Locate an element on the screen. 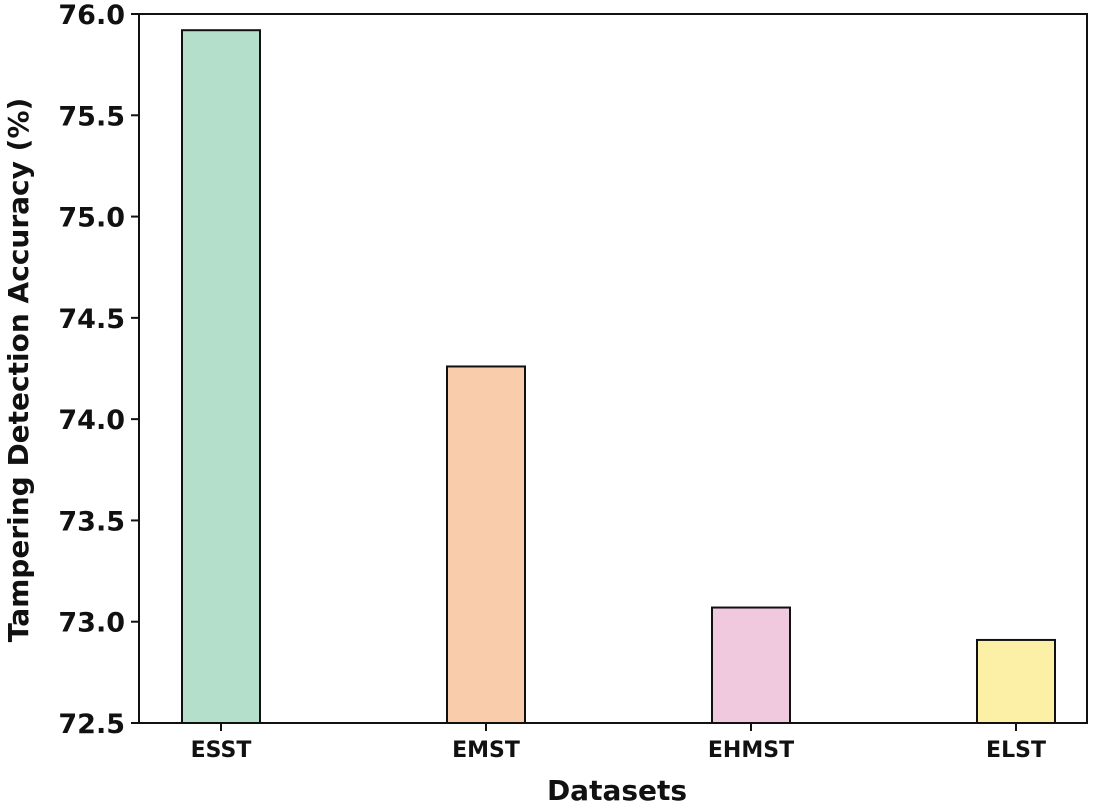  x-axis-title: Datasets is located at coordinates (617, 789).